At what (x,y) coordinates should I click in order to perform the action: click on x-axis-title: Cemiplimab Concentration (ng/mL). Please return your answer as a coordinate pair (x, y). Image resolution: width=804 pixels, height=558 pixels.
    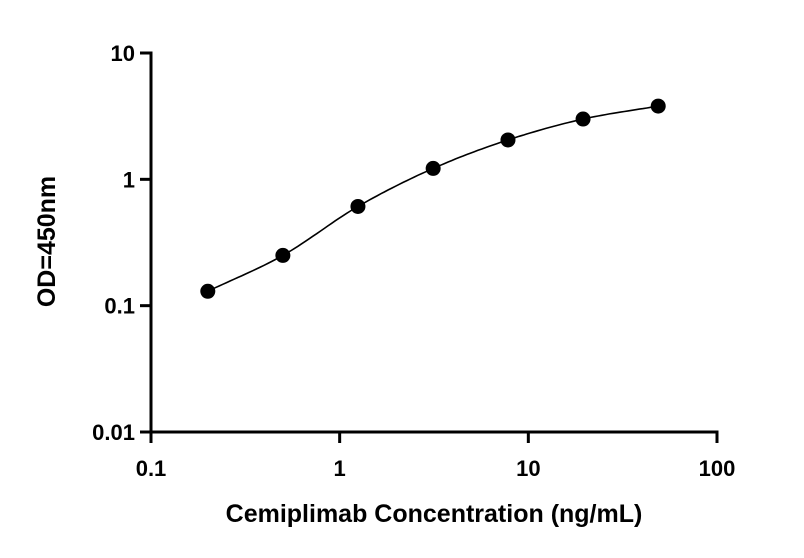
    Looking at the image, I should click on (434, 514).